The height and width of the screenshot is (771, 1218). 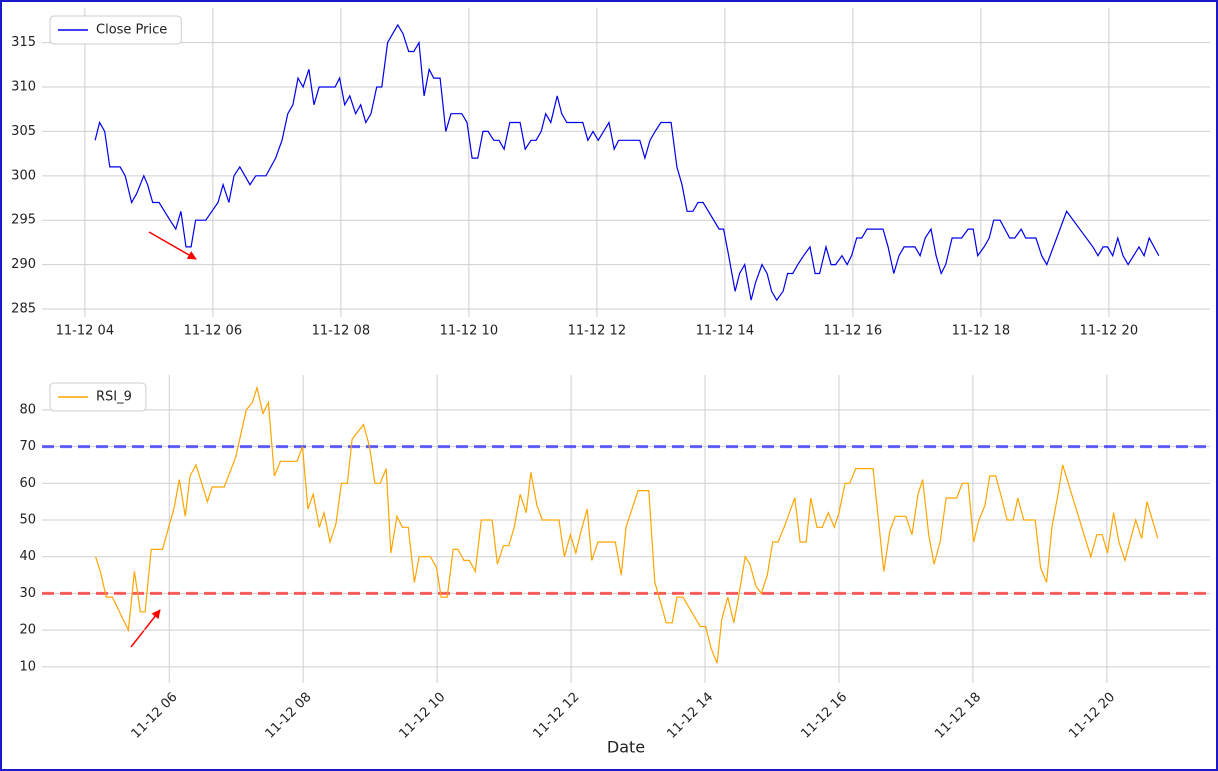 What do you see at coordinates (23, 309) in the screenshot?
I see `y-tick-label: 285` at bounding box center [23, 309].